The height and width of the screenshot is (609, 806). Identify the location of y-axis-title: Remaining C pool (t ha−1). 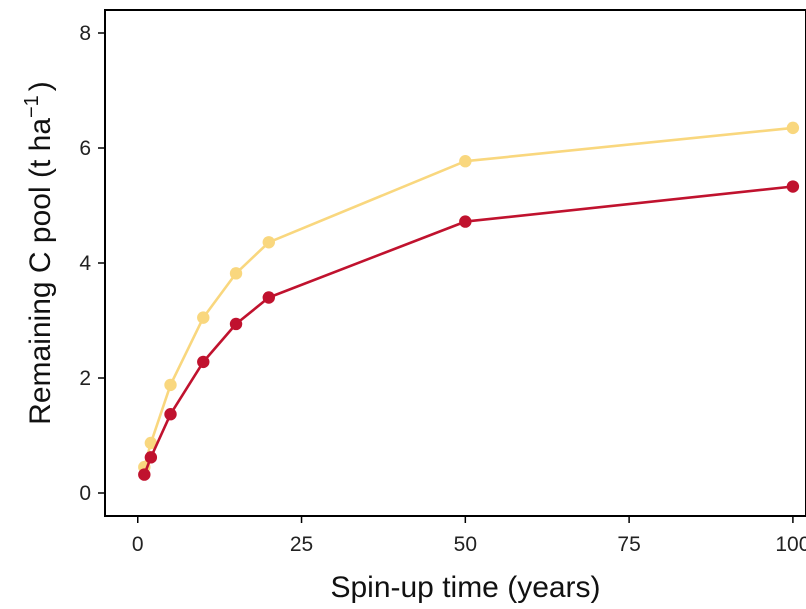
(39, 253).